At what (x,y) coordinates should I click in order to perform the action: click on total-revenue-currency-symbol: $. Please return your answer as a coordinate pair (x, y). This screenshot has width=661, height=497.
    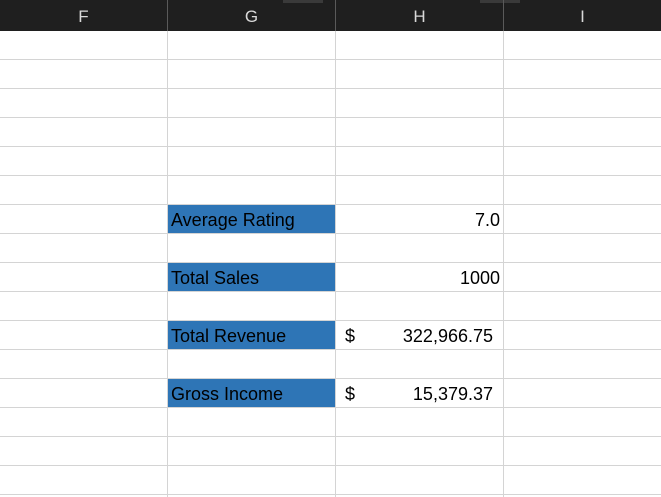
    Looking at the image, I should click on (350, 336).